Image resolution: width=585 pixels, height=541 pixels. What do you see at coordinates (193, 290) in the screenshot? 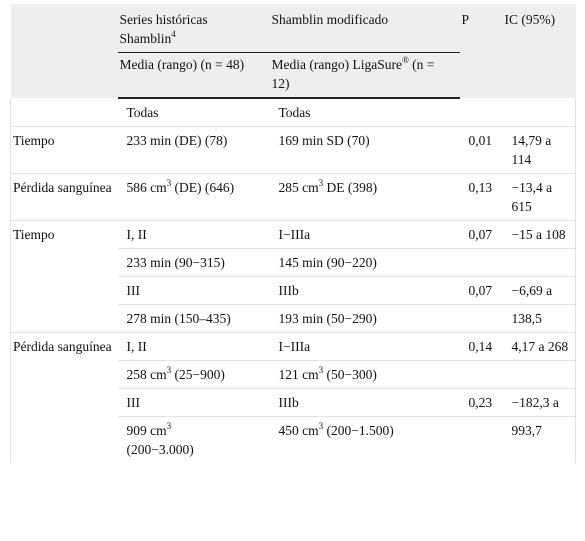
I see `cell-t2-stage3-historical: III` at bounding box center [193, 290].